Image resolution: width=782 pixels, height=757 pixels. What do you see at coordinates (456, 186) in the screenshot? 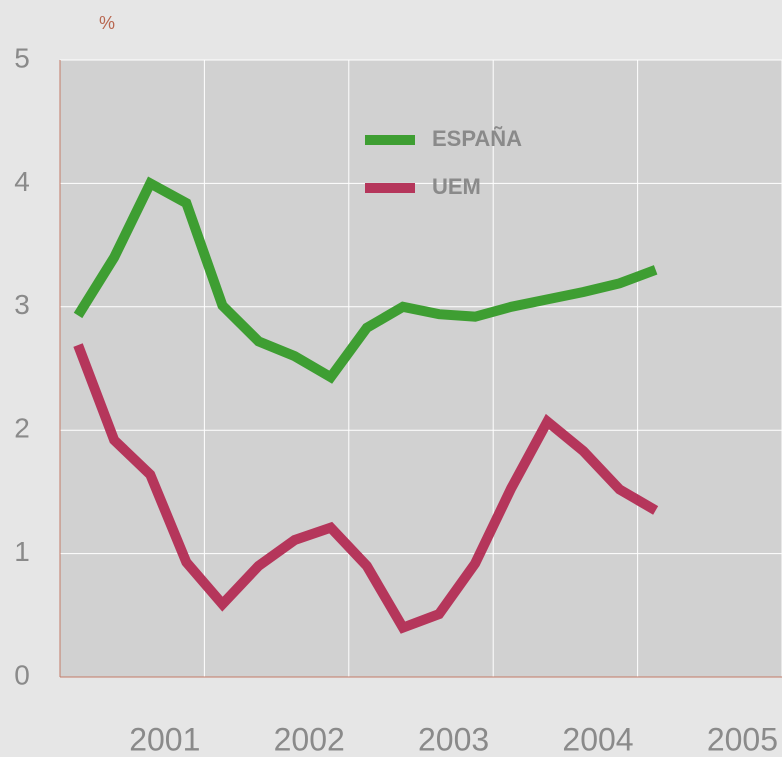
I see `legend-label: UEM` at bounding box center [456, 186].